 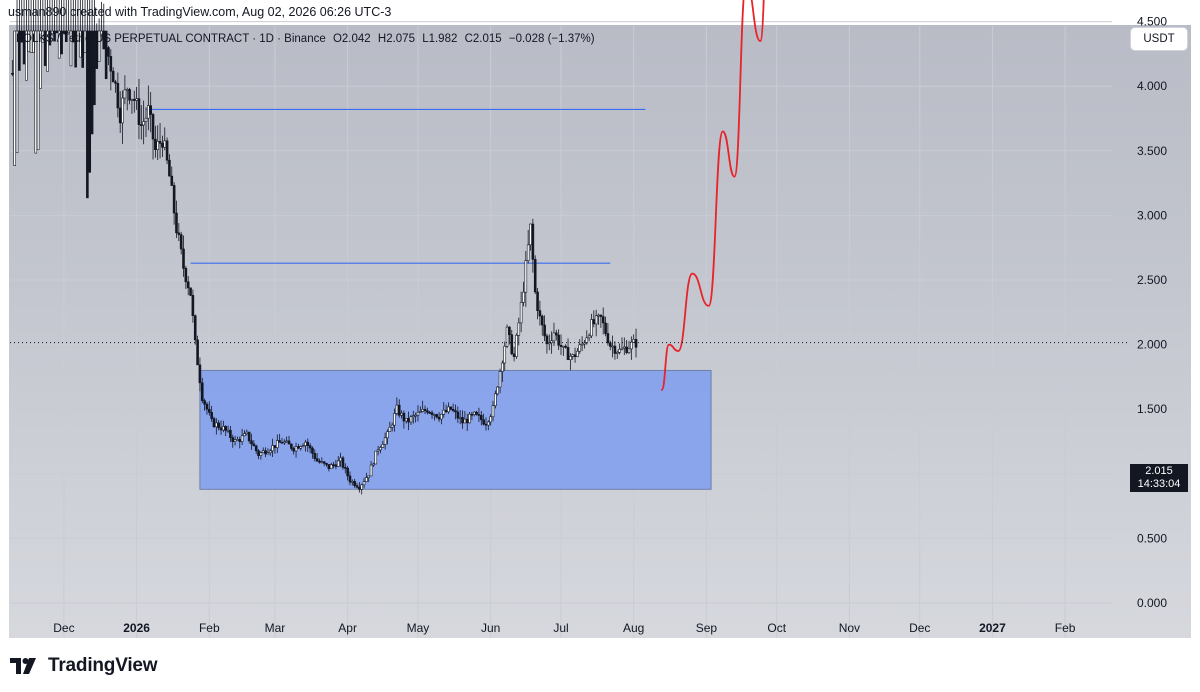 I want to click on ohlc-high: H2.075, so click(x=396, y=39).